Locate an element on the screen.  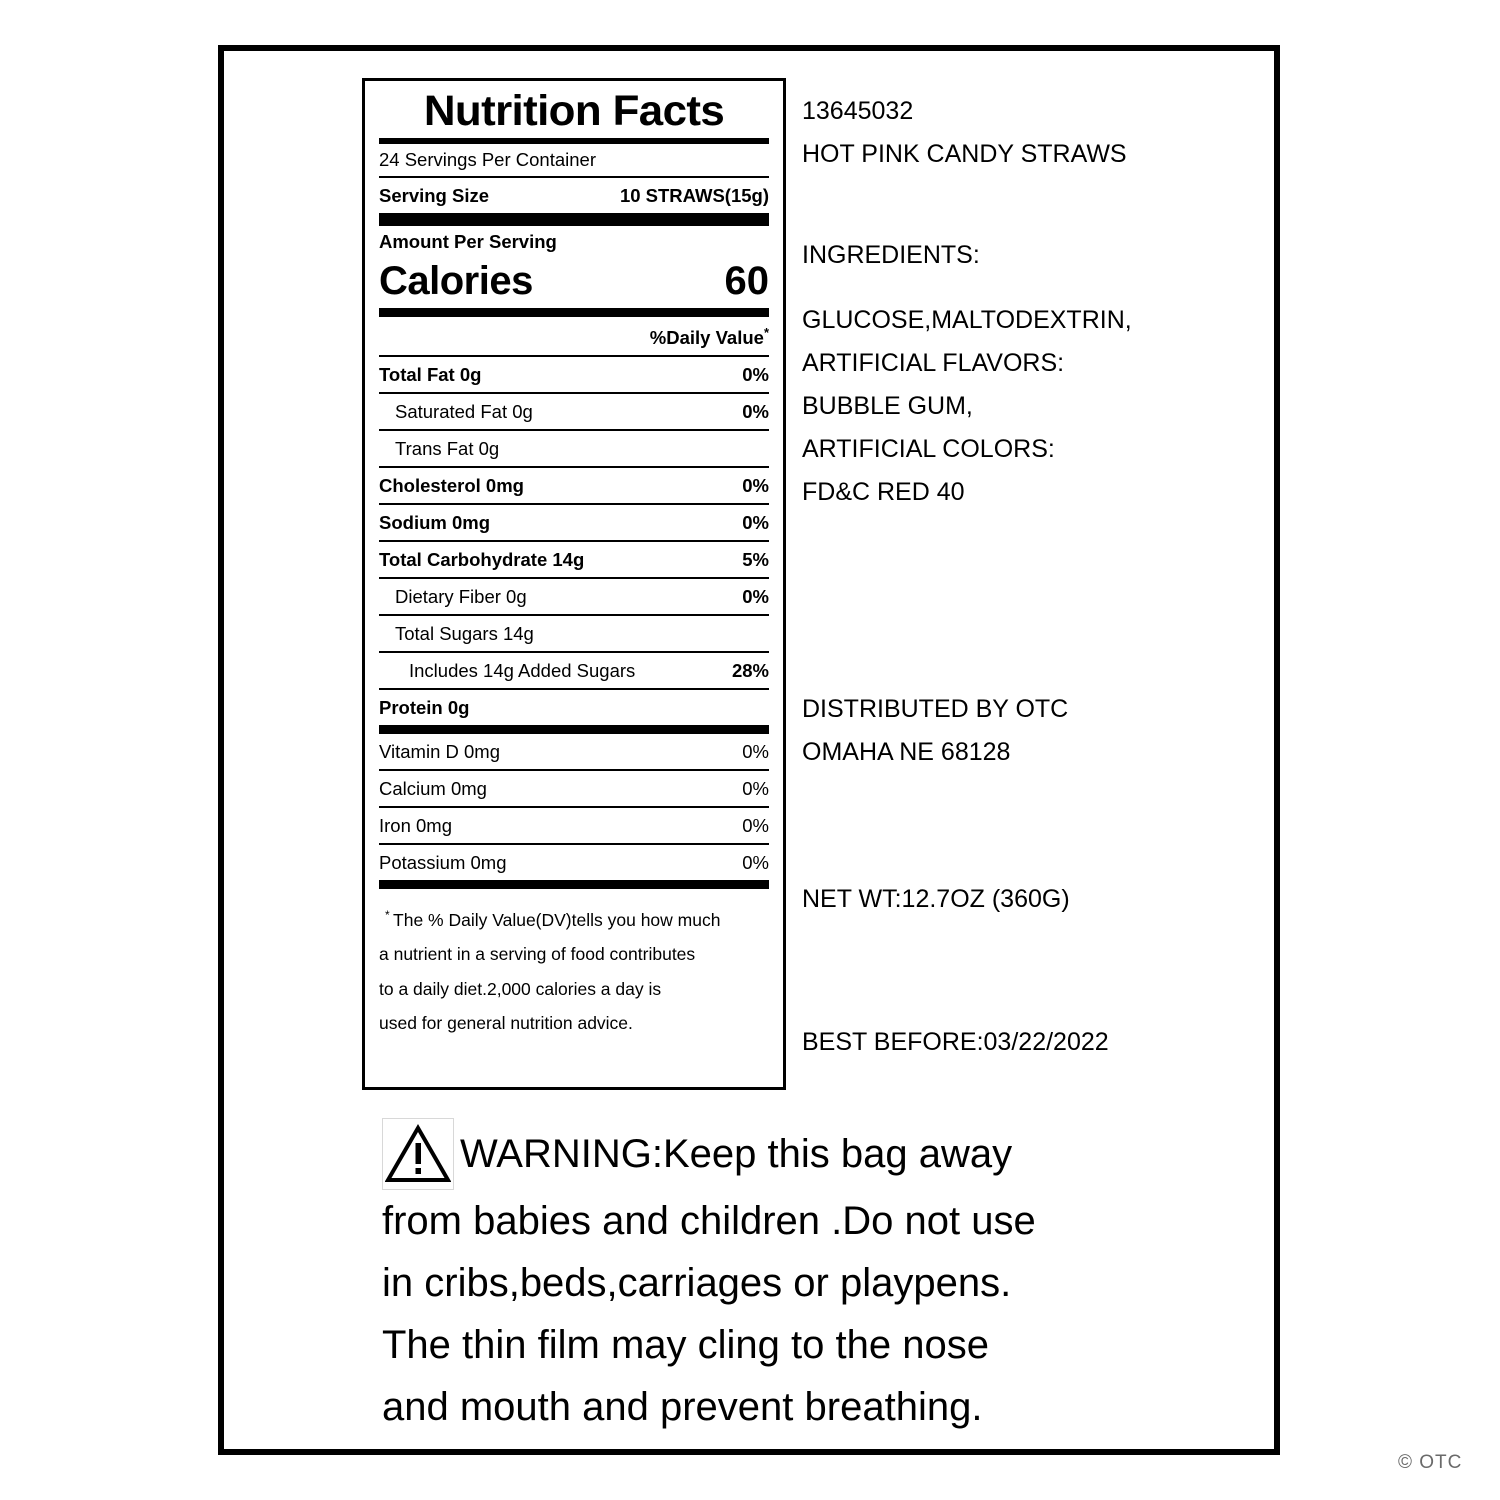
spacer-before-ingredients is located at coordinates (1022, 205).